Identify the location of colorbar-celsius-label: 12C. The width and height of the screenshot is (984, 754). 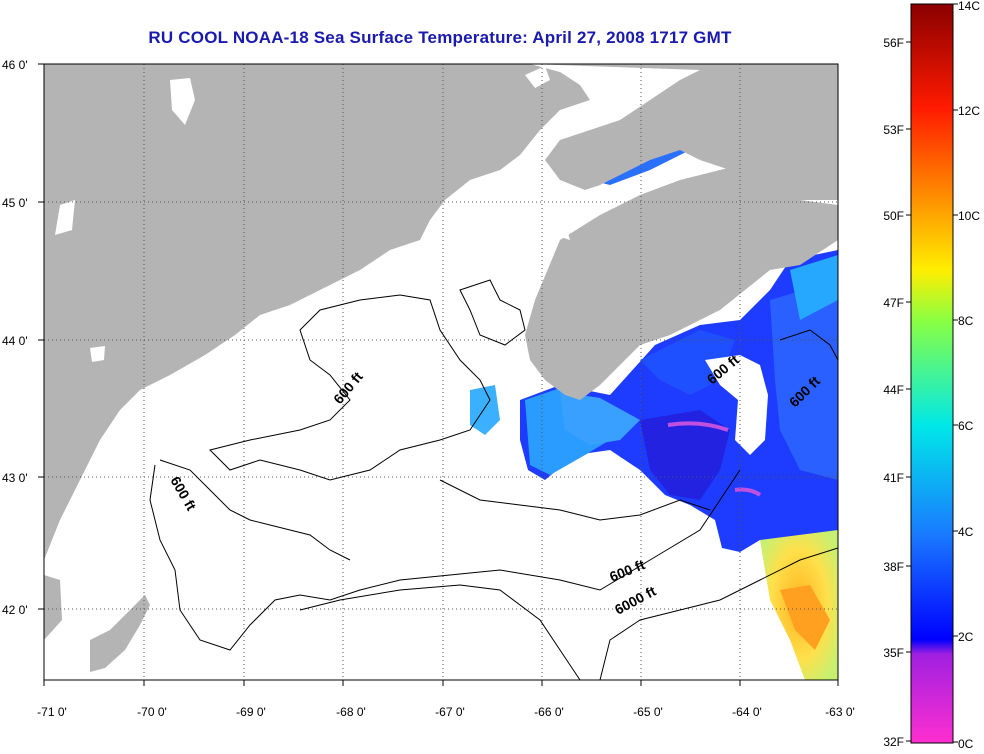
(969, 111).